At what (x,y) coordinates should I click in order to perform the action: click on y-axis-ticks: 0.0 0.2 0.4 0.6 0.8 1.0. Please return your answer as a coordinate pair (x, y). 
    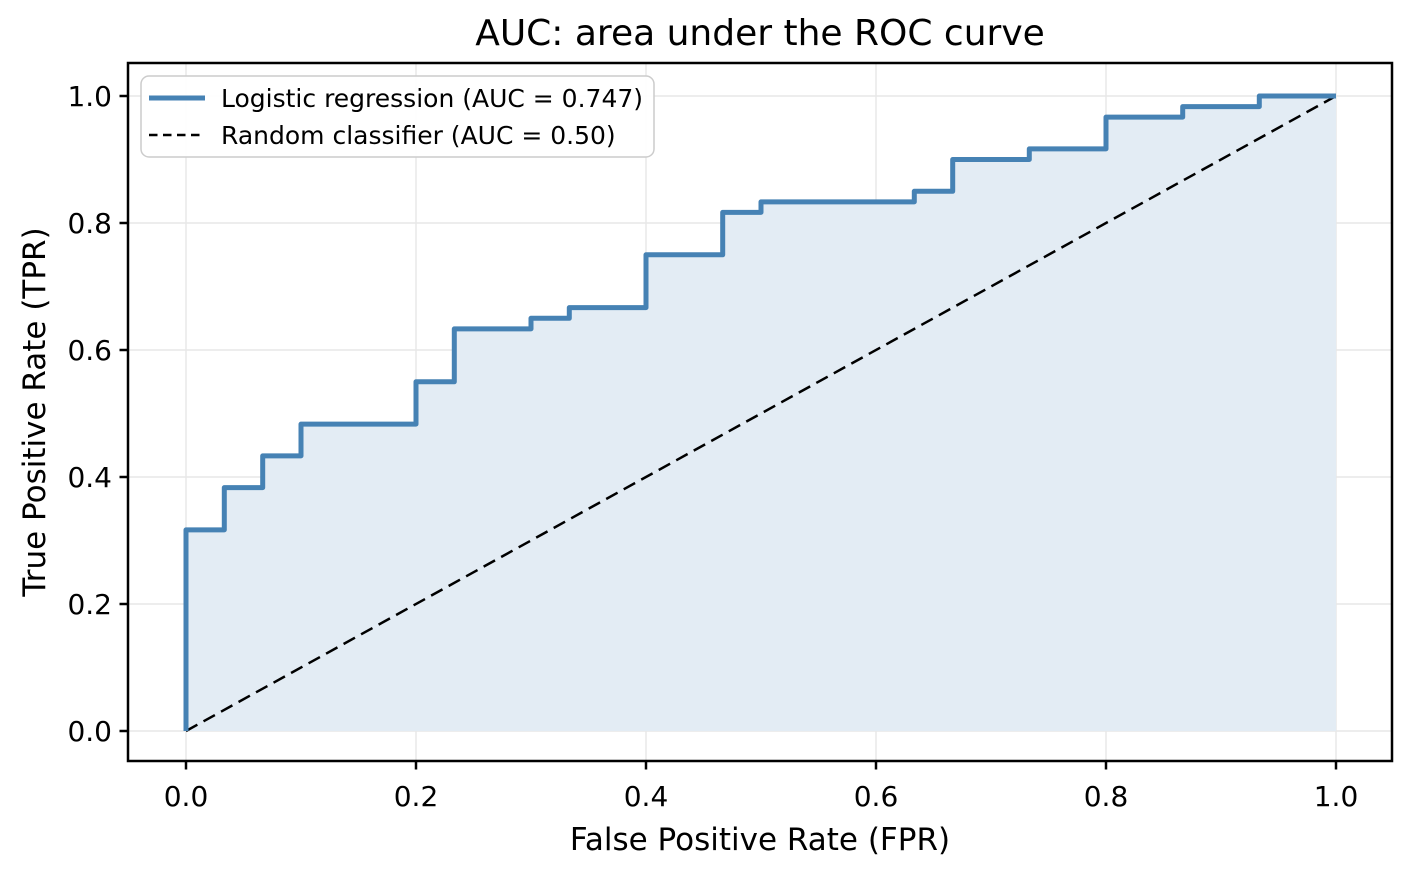
    Looking at the image, I should click on (97, 414).